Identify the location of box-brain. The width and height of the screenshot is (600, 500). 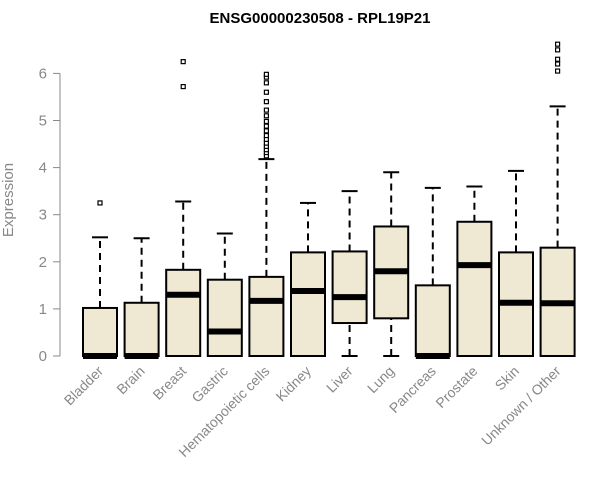
(141, 298).